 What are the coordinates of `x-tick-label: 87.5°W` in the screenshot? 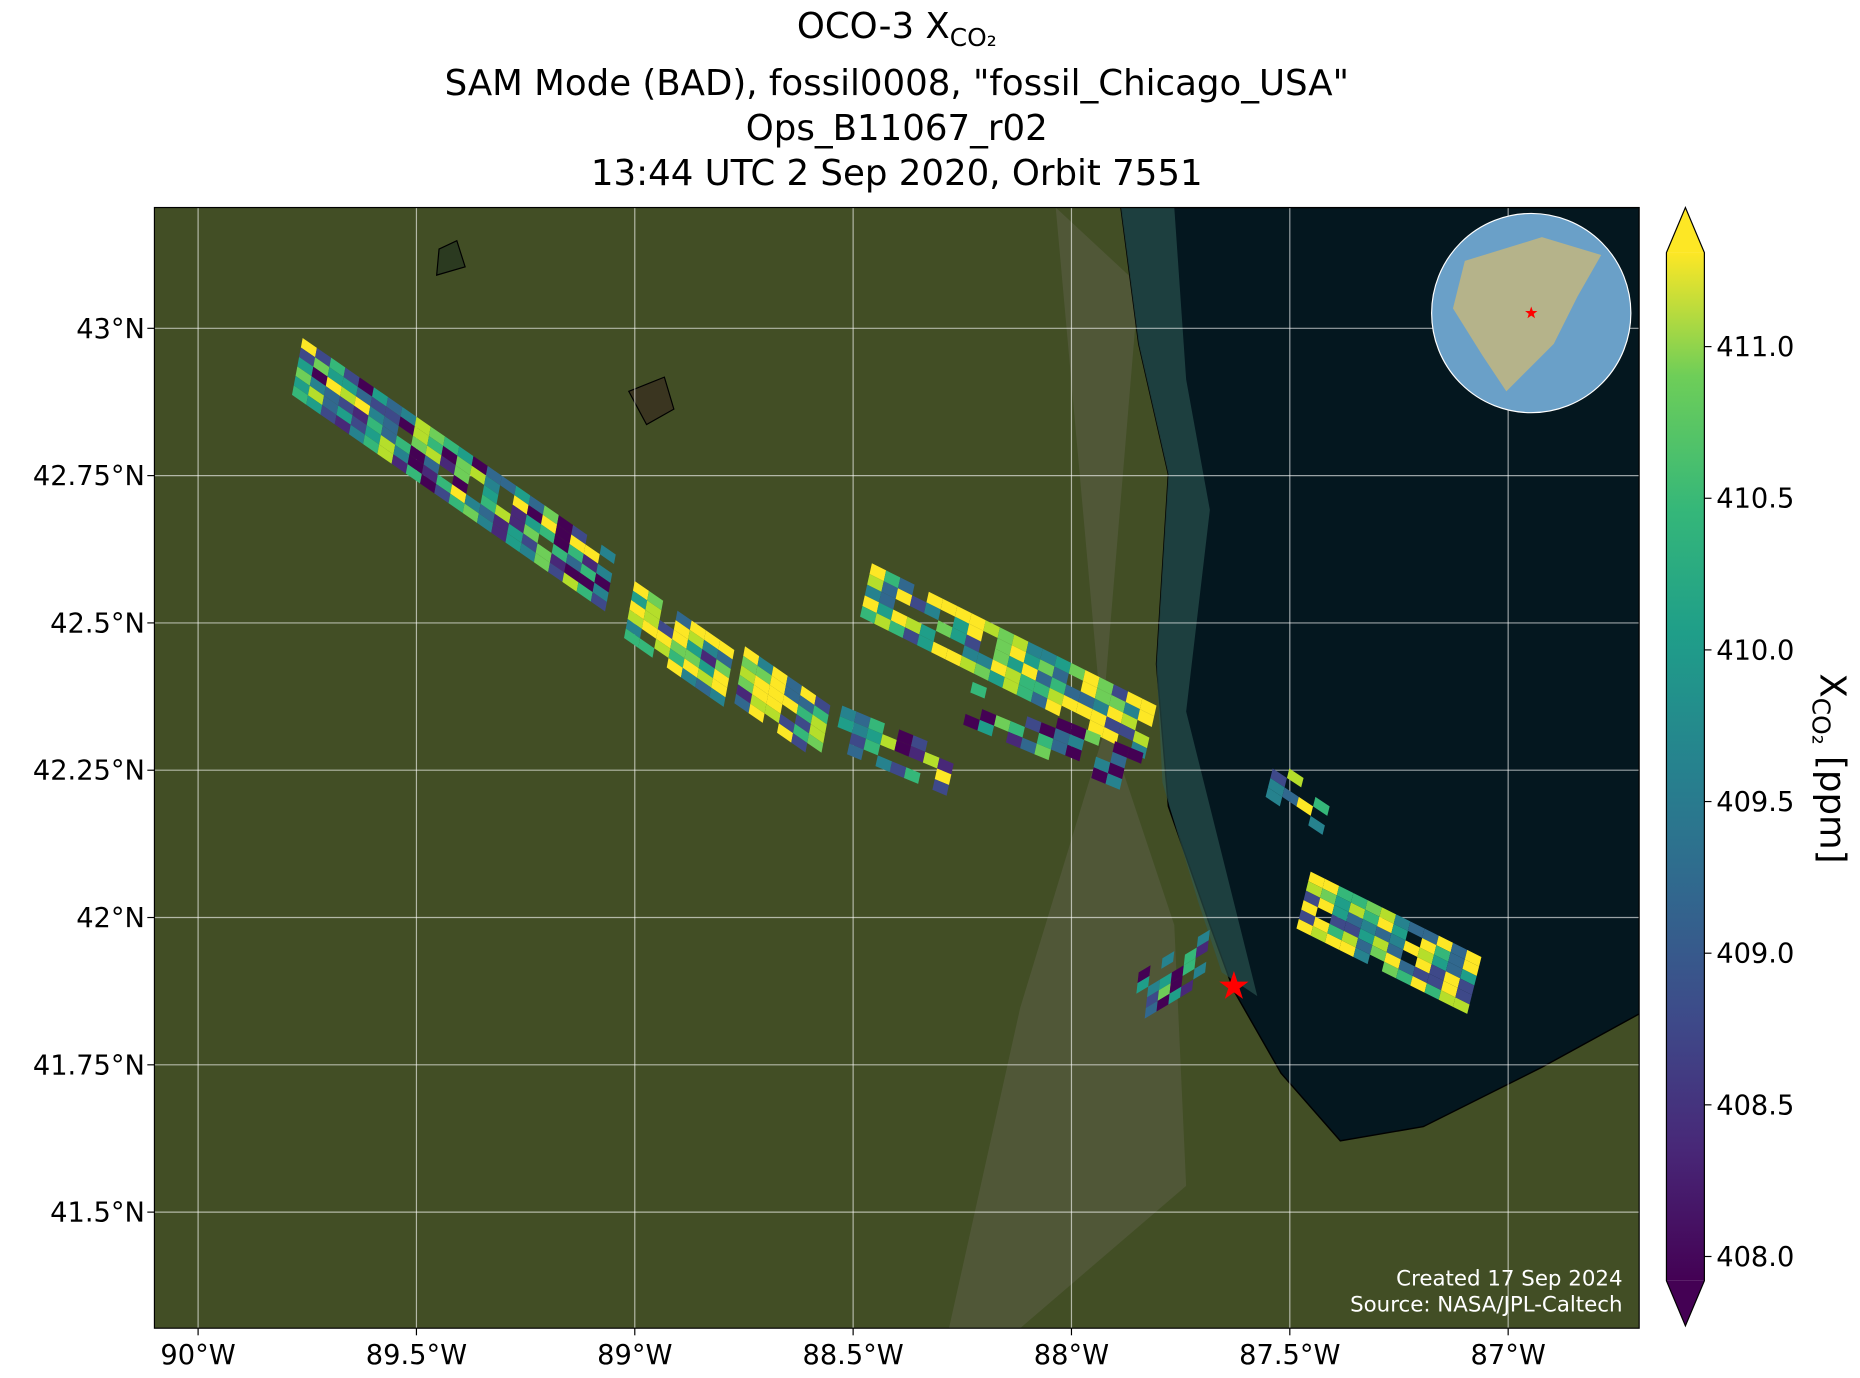 It's located at (1289, 1355).